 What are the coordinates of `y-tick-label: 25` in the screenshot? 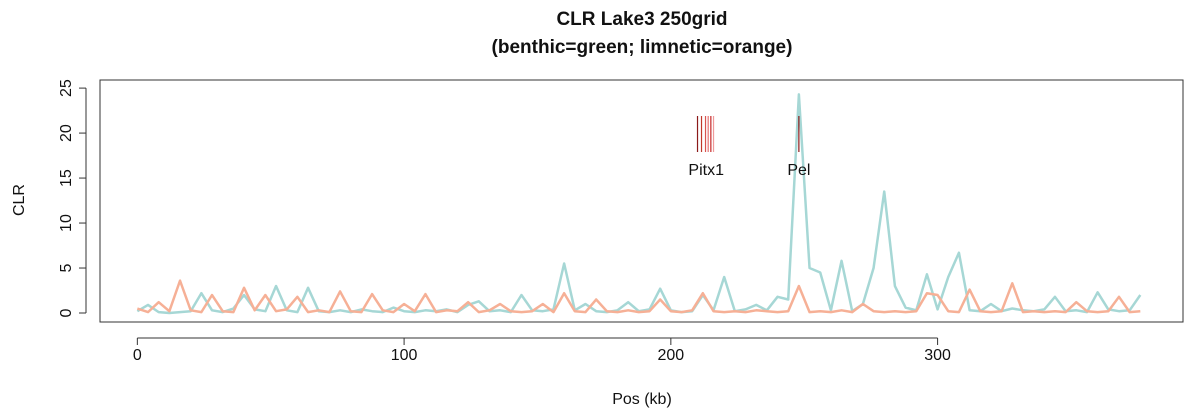 It's located at (66, 88).